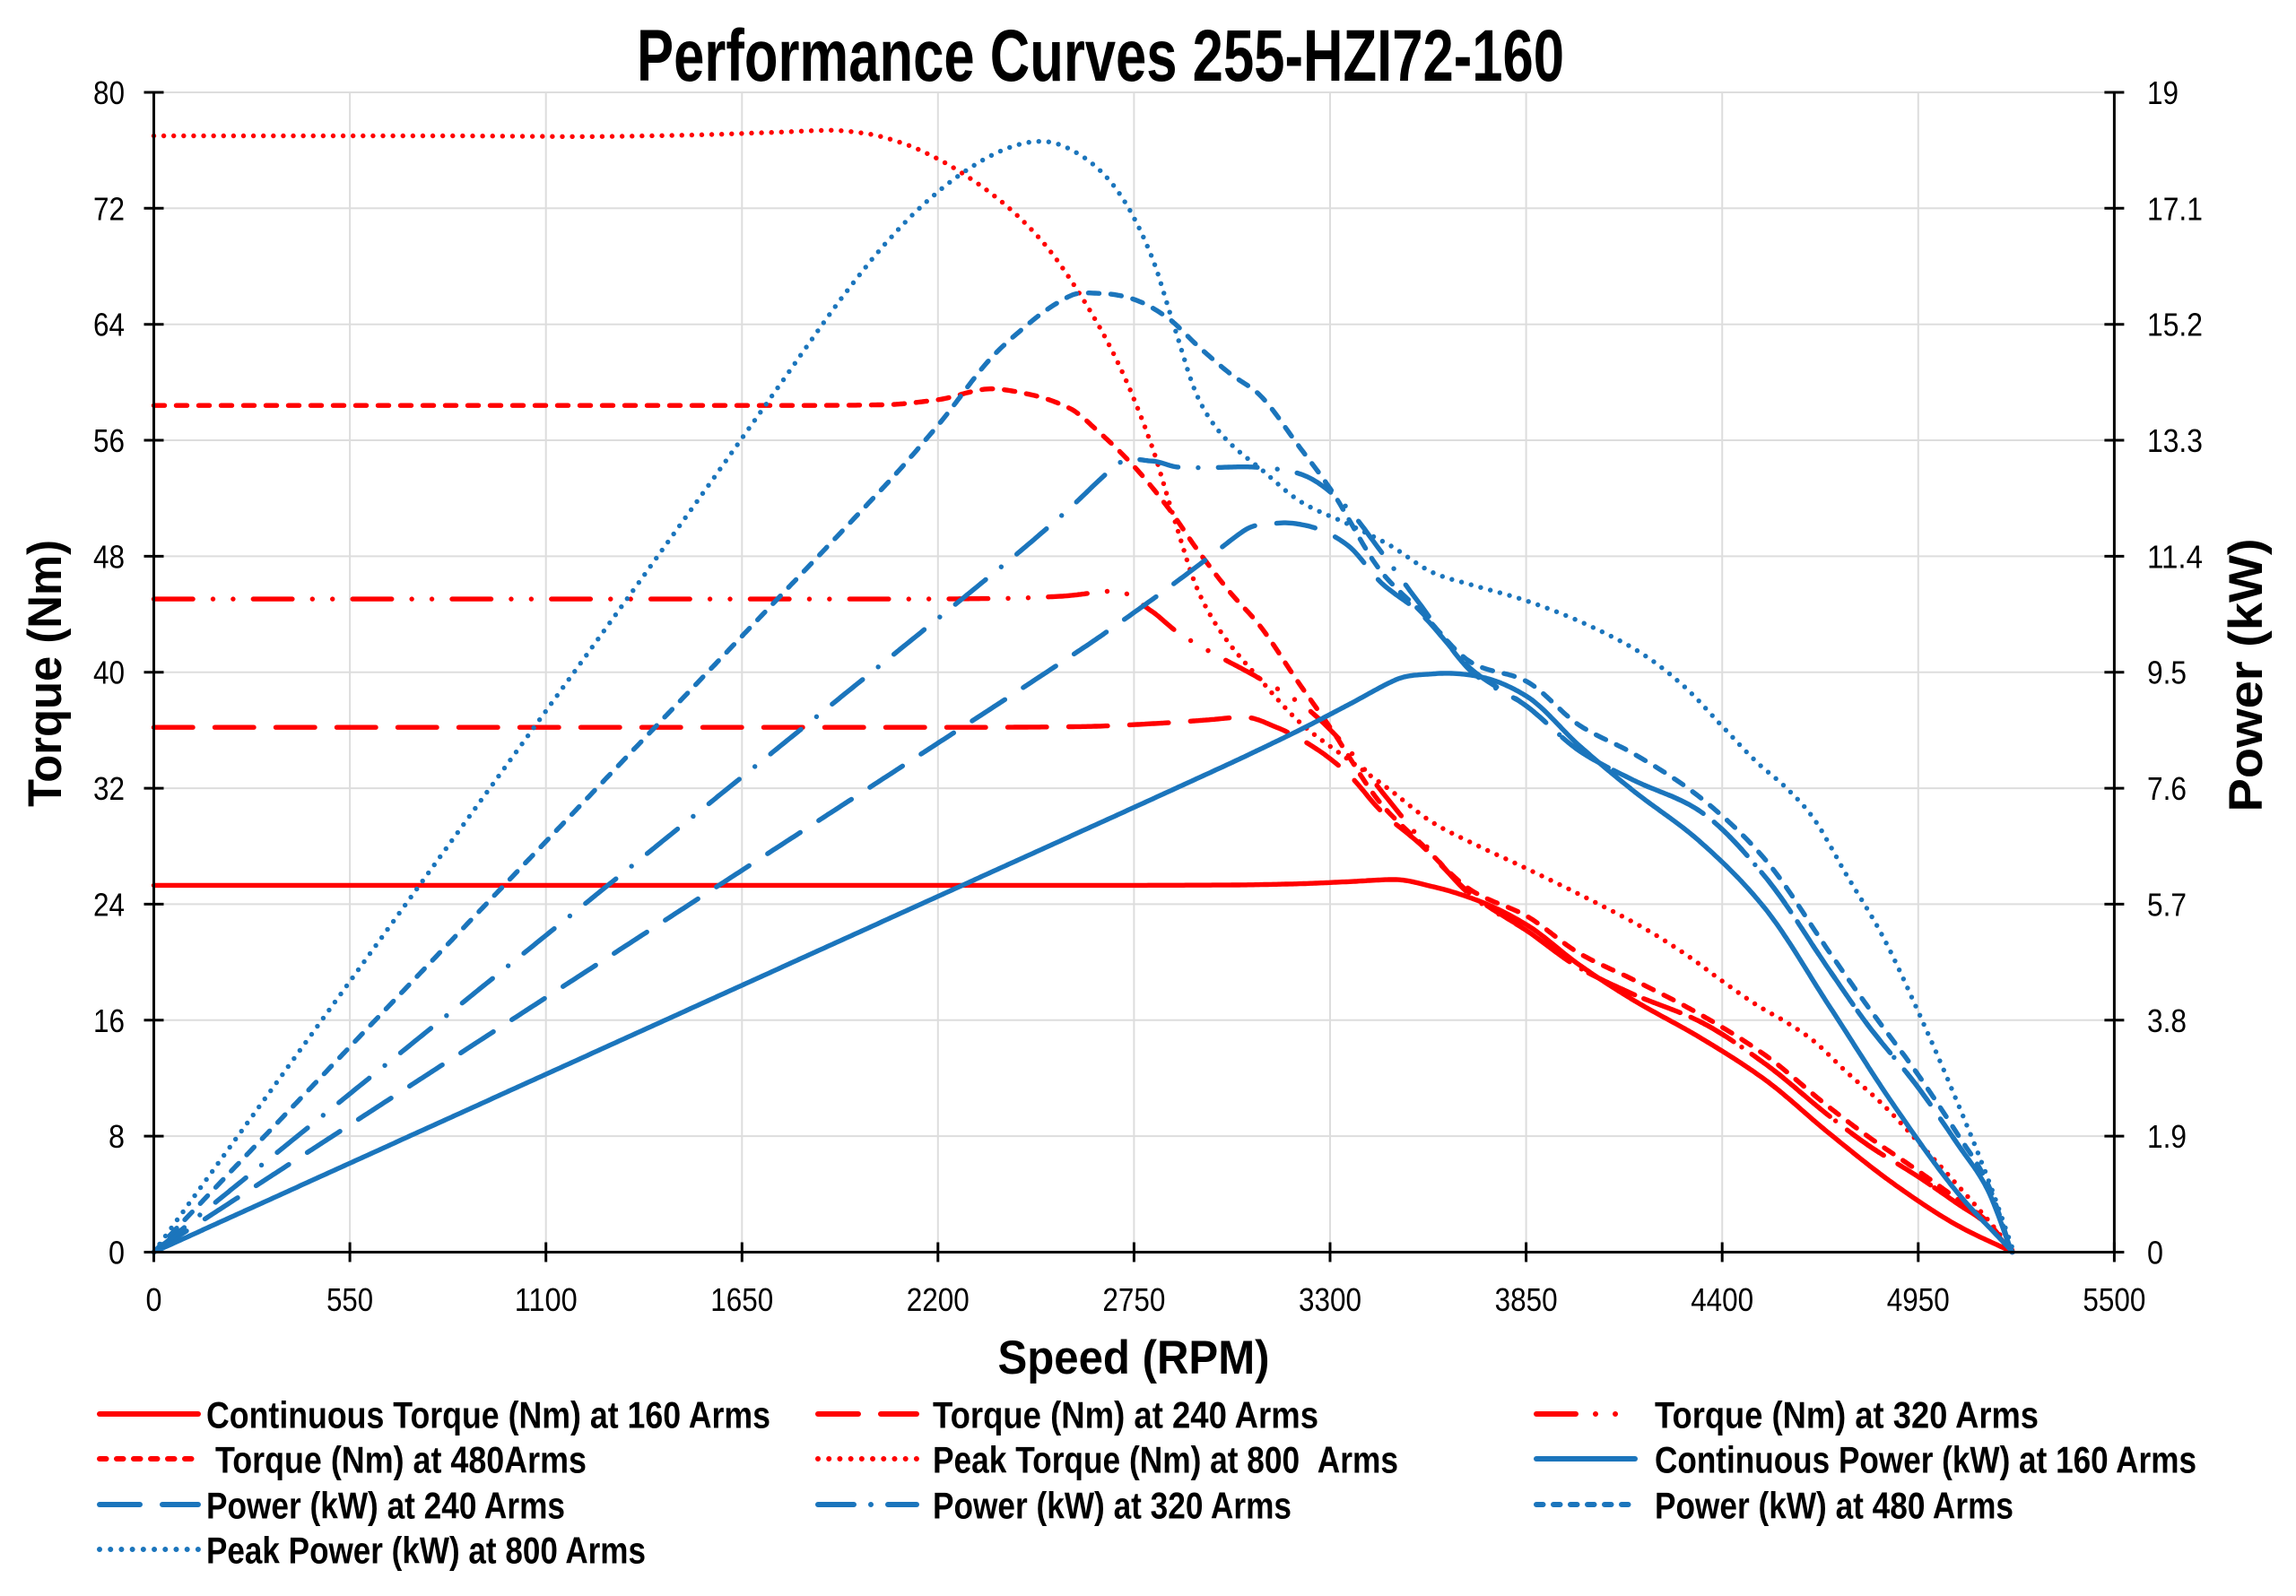  Describe the element at coordinates (385, 1506) in the screenshot. I see `svg-text: Power (kW) at 240 Arms` at that location.